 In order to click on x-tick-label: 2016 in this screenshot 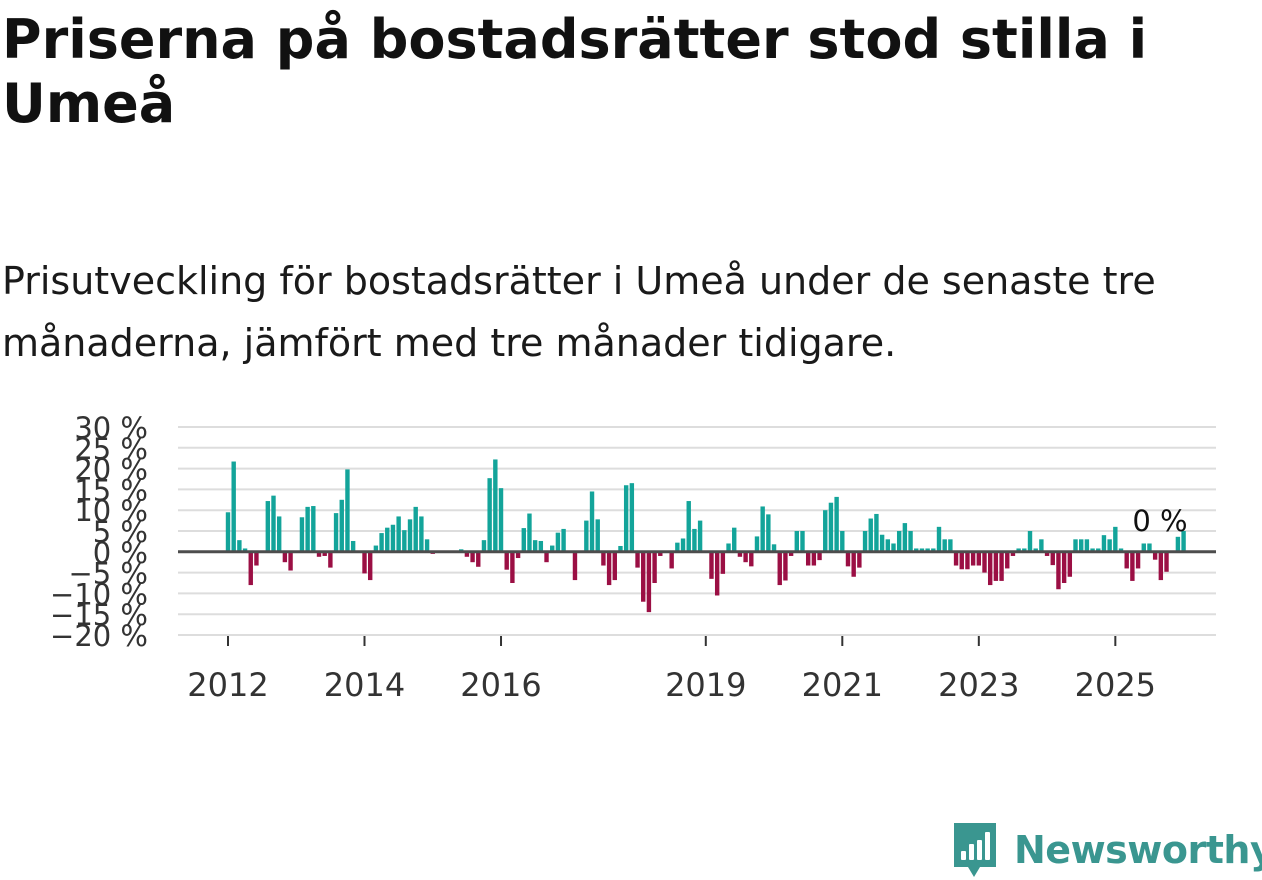, I will do `click(500, 685)`.